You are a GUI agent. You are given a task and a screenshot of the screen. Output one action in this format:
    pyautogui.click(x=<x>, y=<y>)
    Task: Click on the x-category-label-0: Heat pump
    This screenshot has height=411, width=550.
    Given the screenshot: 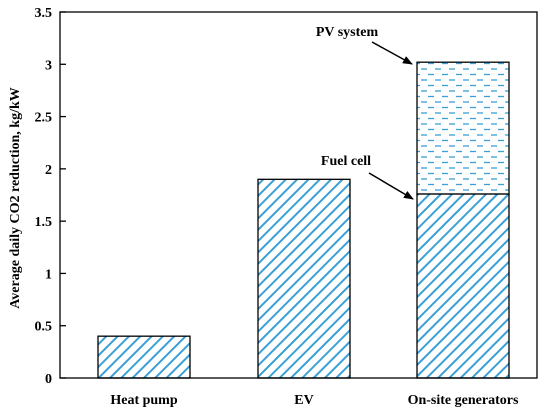 What is the action you would take?
    pyautogui.click(x=144, y=400)
    